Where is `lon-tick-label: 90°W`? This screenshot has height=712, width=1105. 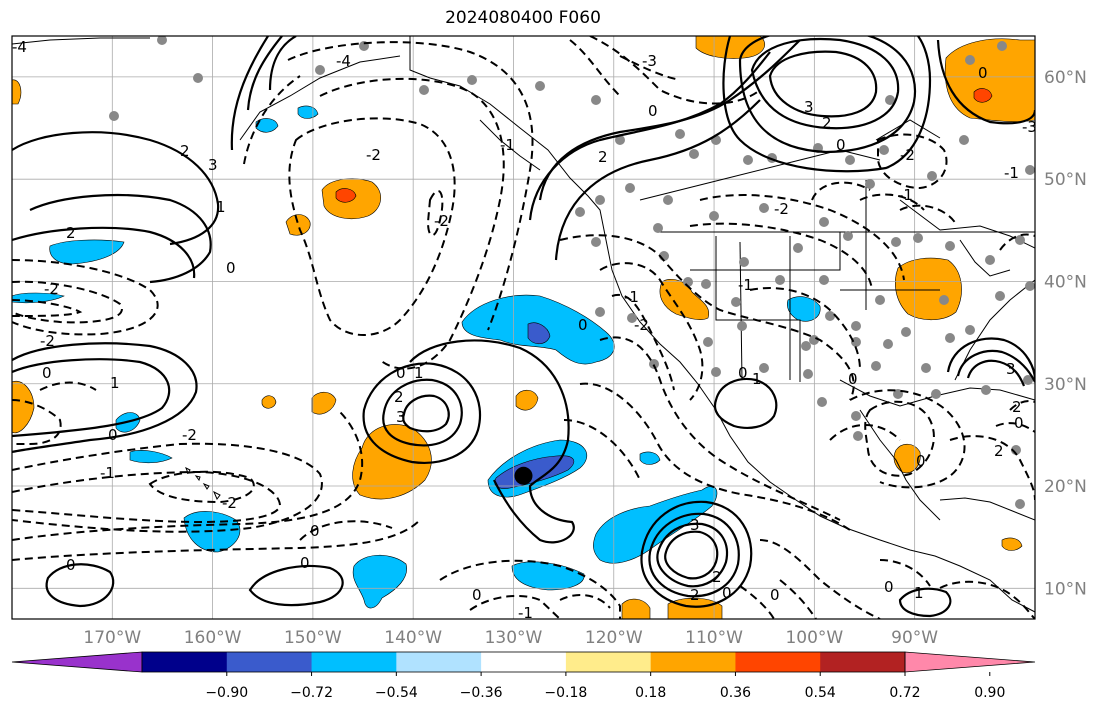
lon-tick-label: 90°W is located at coordinates (914, 638).